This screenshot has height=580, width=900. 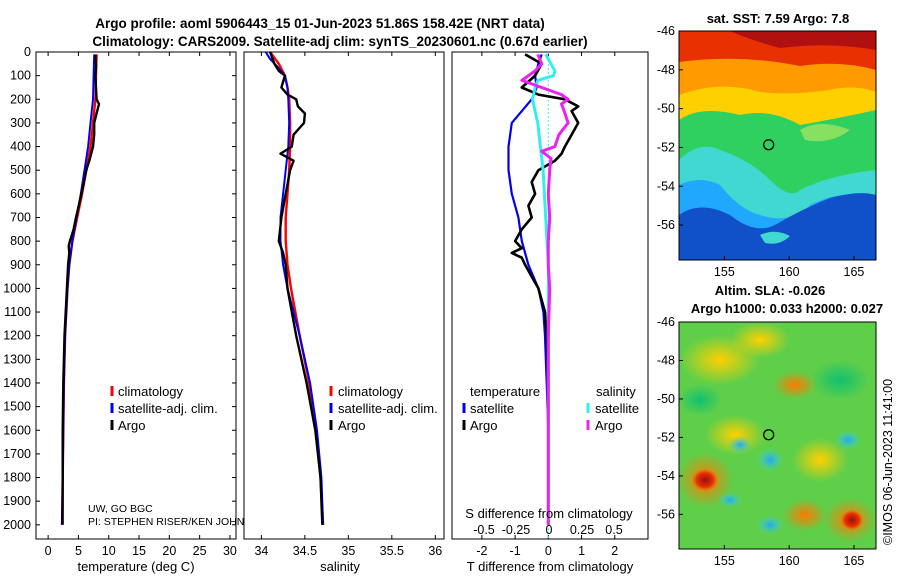 I want to click on x-tick-label: 34.5, so click(x=305, y=551).